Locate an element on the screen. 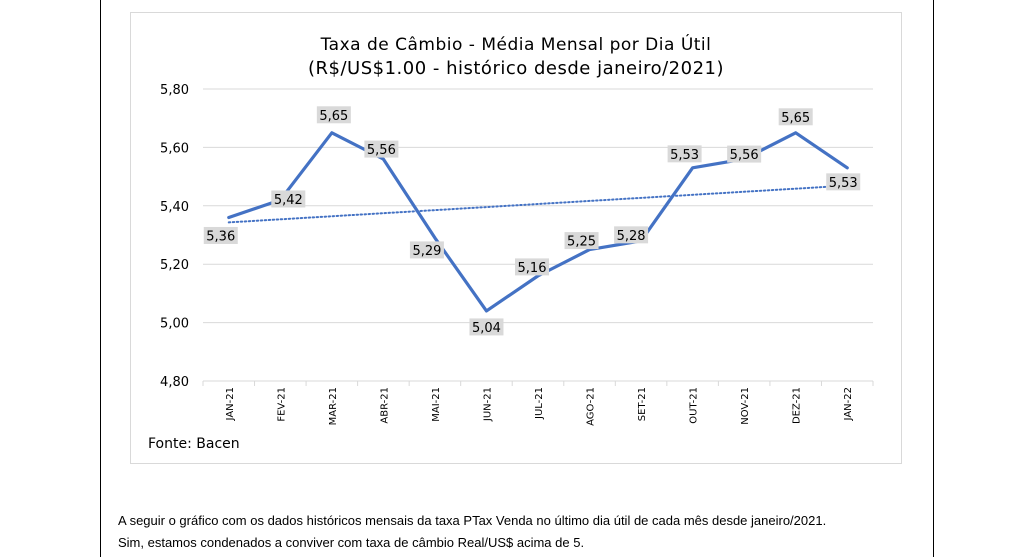  data-label: 5,36 is located at coordinates (220, 236).